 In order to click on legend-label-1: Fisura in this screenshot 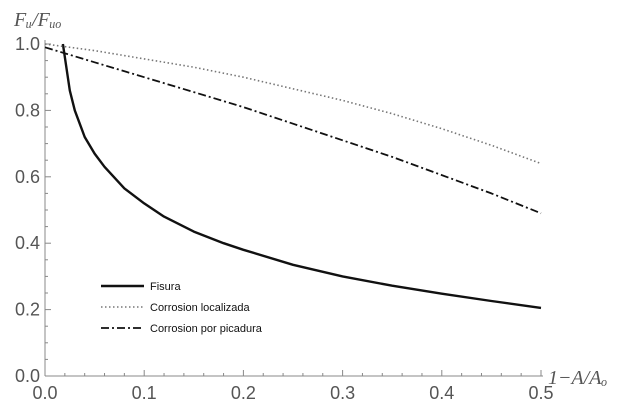, I will do `click(165, 287)`.